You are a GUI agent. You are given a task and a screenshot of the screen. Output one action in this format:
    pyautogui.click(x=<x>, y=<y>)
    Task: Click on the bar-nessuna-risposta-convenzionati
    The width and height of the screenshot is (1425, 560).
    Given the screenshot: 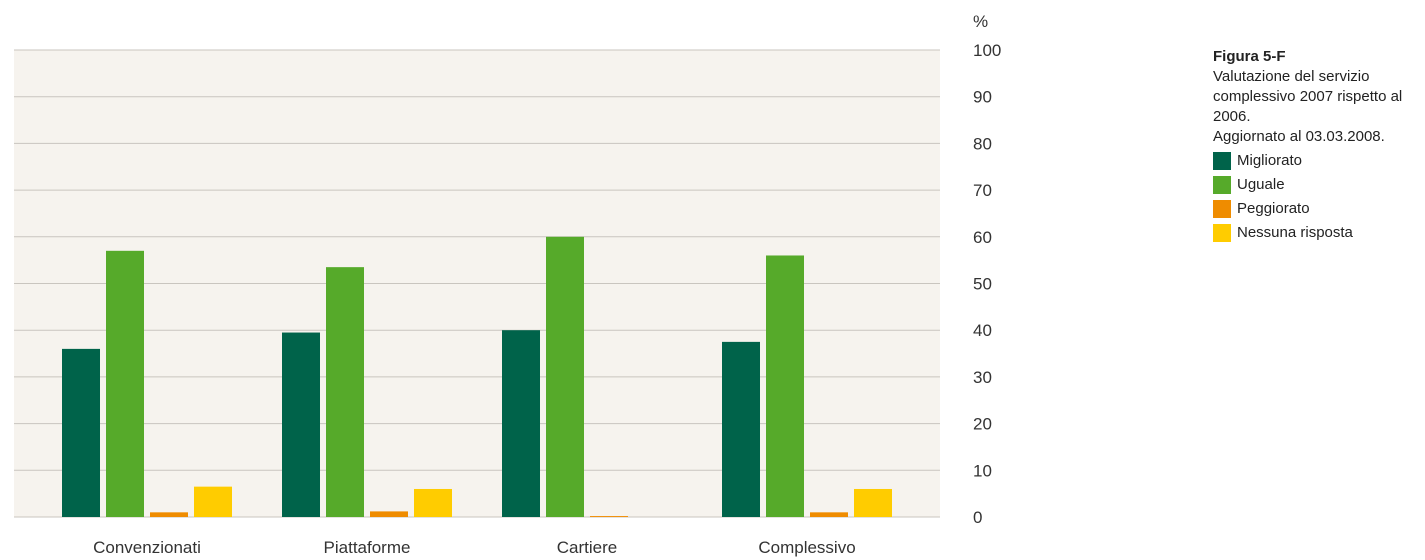 What is the action you would take?
    pyautogui.click(x=213, y=501)
    